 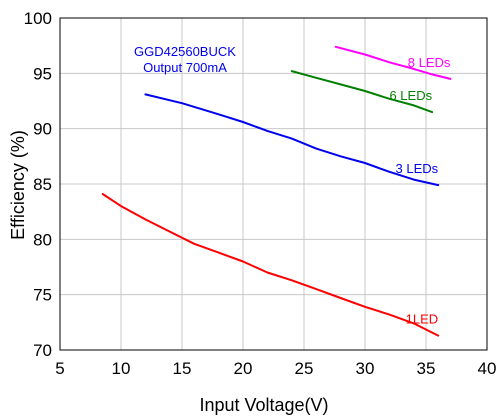 I want to click on series-line-6-leds, so click(x=362, y=92).